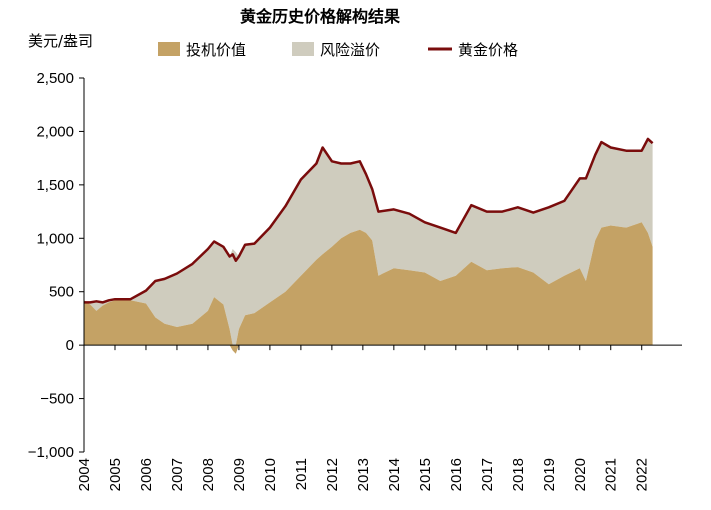  I want to click on y-tick-label: −500, so click(57, 399).